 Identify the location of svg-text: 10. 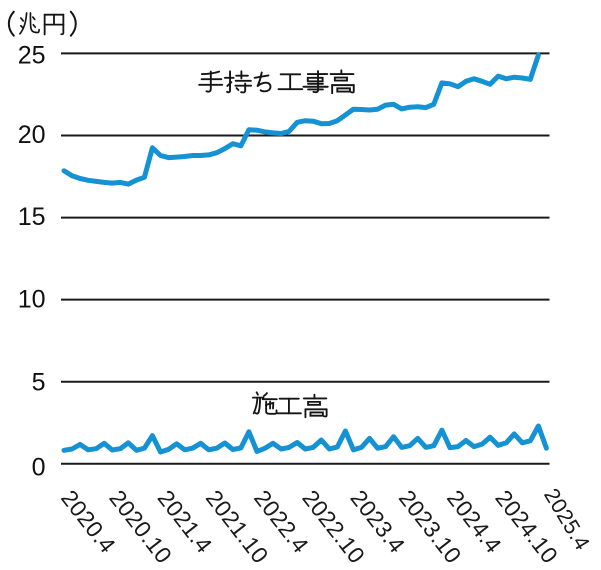
(32, 300).